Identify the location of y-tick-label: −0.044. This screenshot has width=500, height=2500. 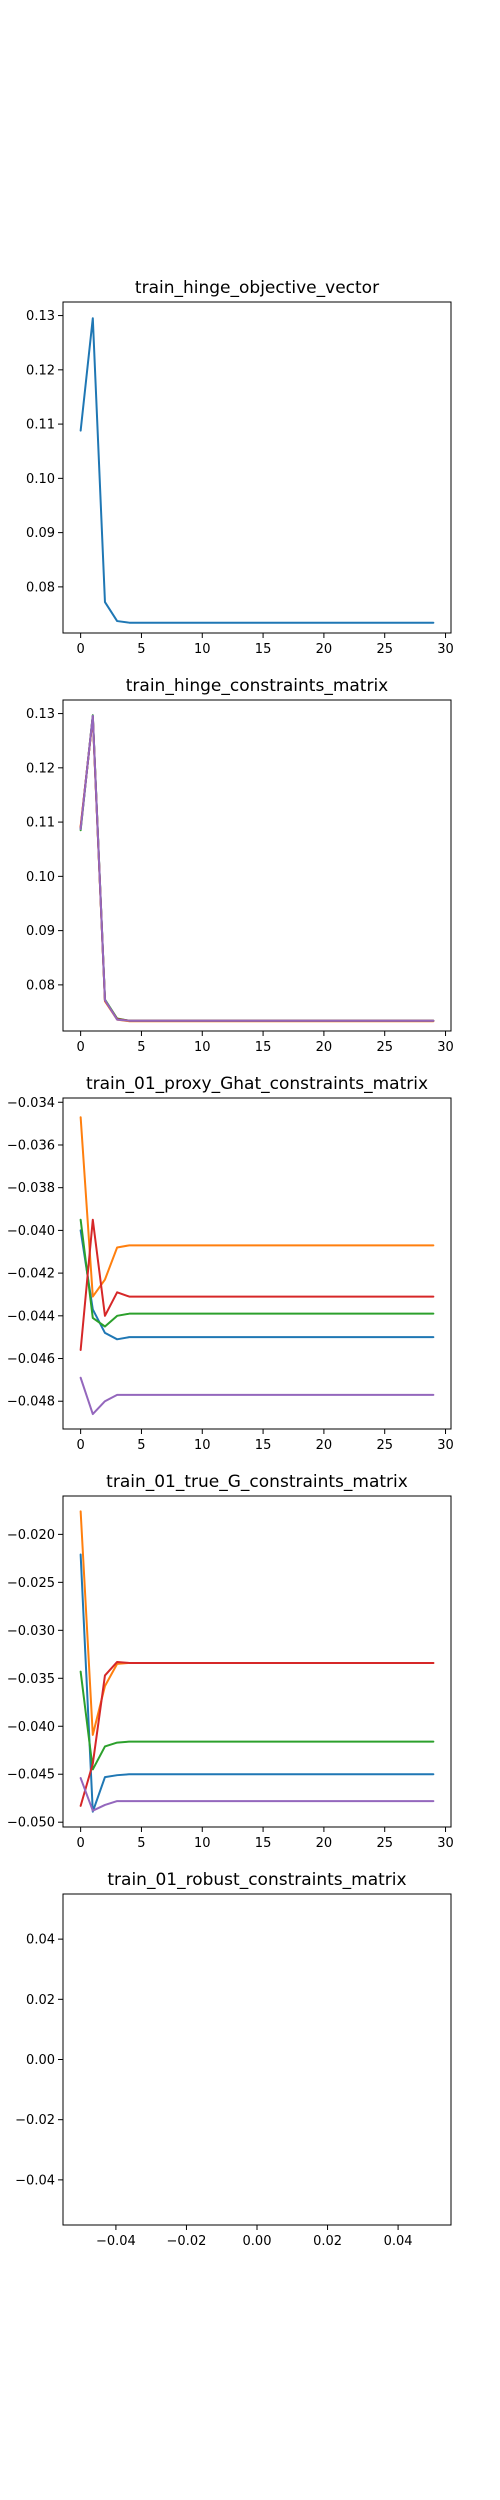
(31, 1316).